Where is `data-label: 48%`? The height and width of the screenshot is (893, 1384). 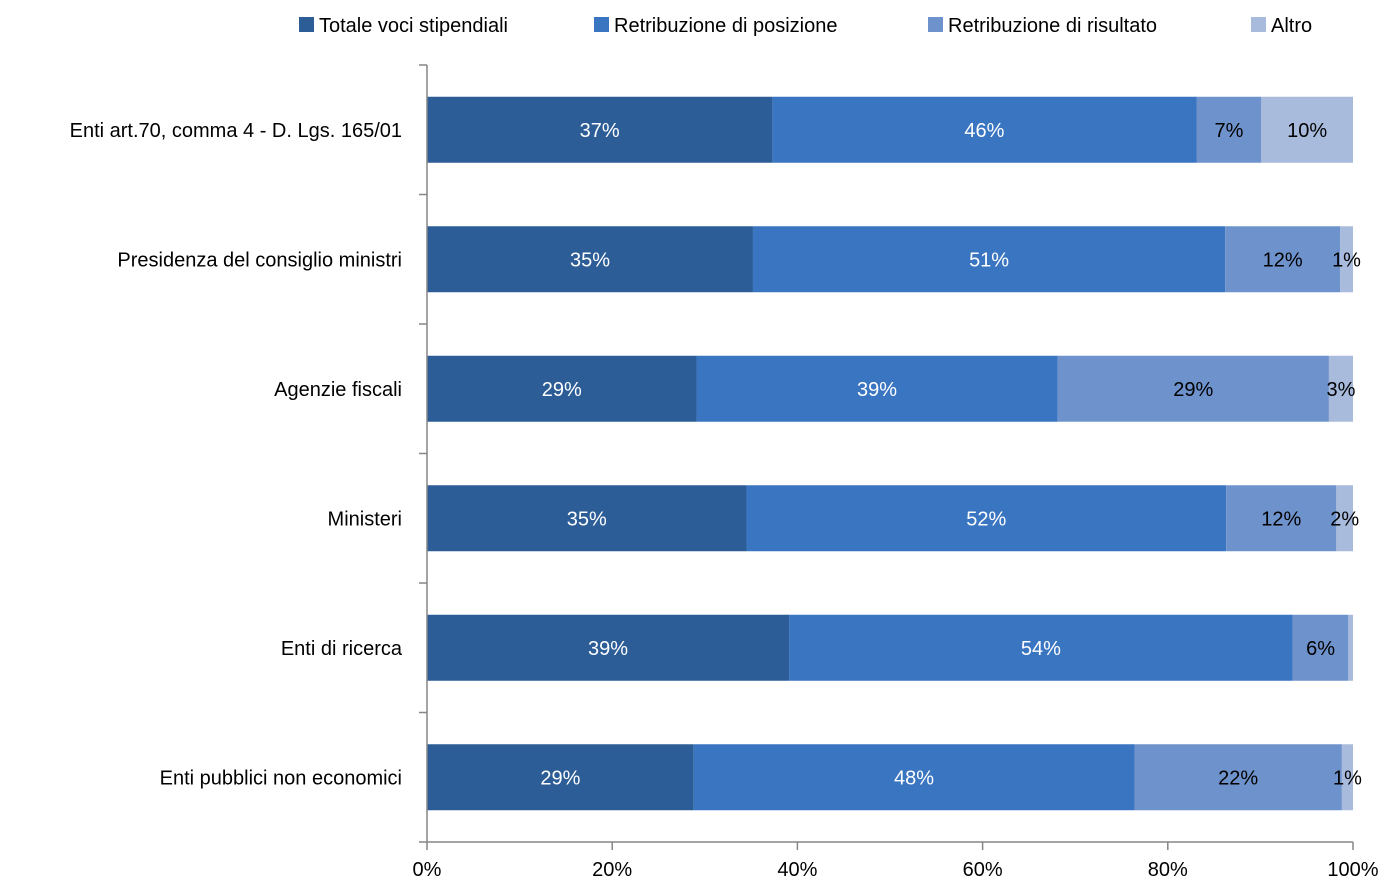
data-label: 48% is located at coordinates (914, 778).